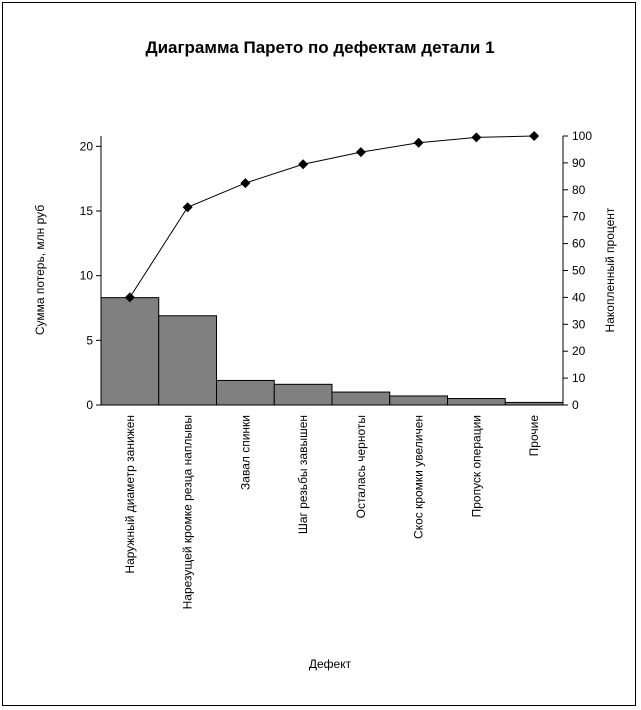 The width and height of the screenshot is (641, 710). I want to click on cumulative-line, so click(332, 216).